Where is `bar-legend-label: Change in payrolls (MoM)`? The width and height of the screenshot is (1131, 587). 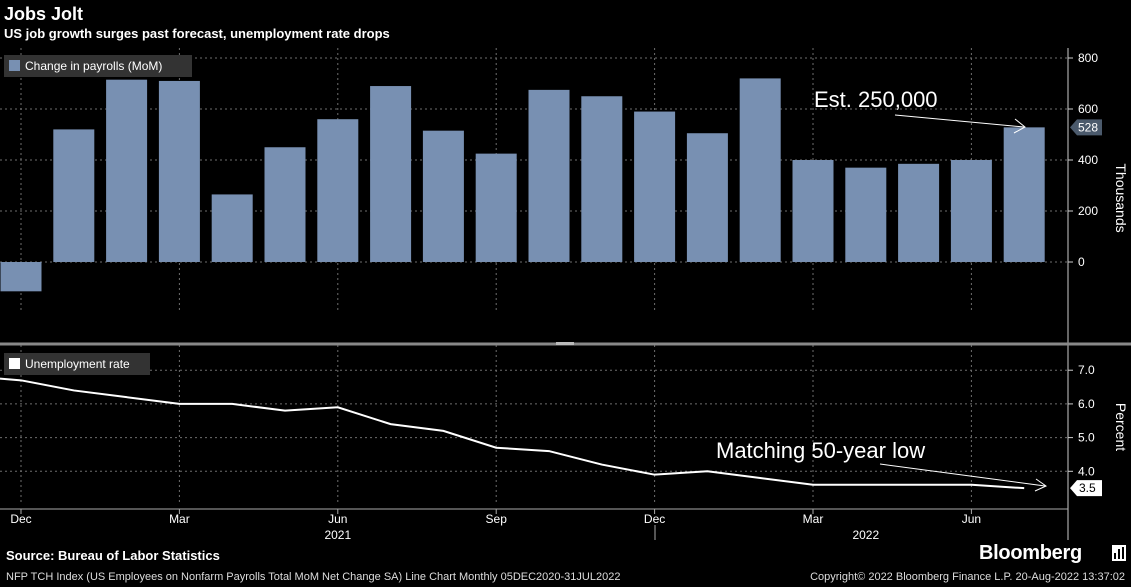
bar-legend-label: Change in payrolls (MoM) is located at coordinates (93, 66).